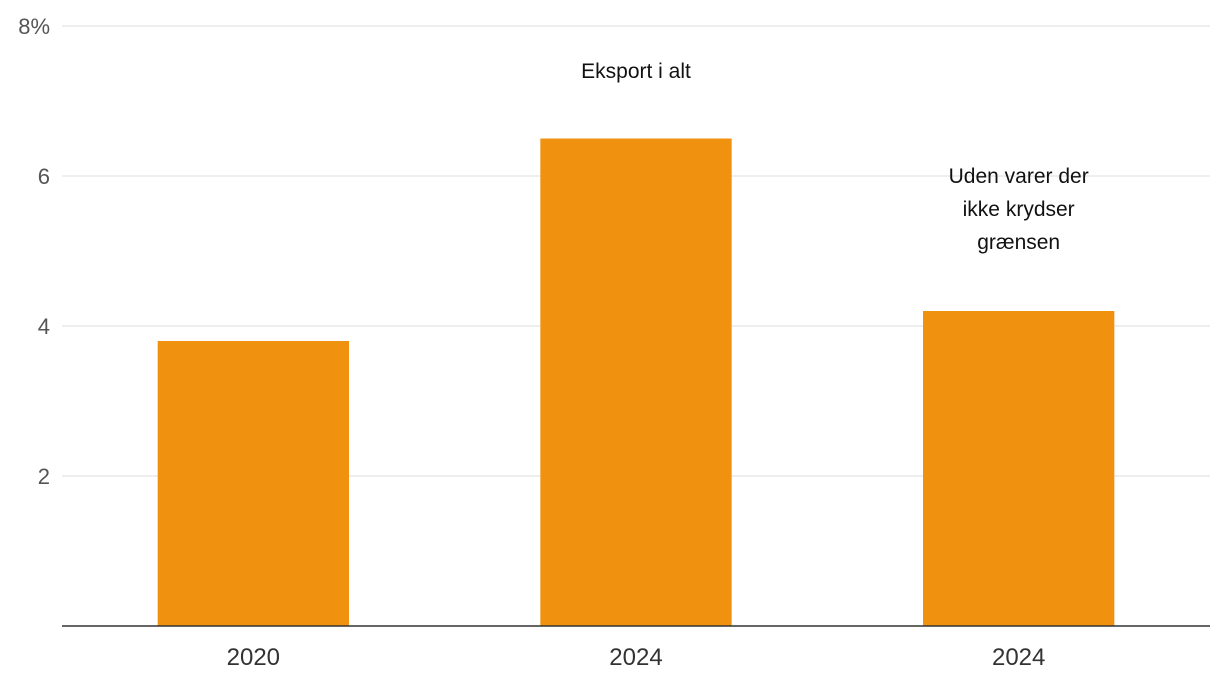 Image resolution: width=1220 pixels, height=686 pixels. What do you see at coordinates (34, 251) in the screenshot?
I see `y-axis-ticks: 2 4 6 8%` at bounding box center [34, 251].